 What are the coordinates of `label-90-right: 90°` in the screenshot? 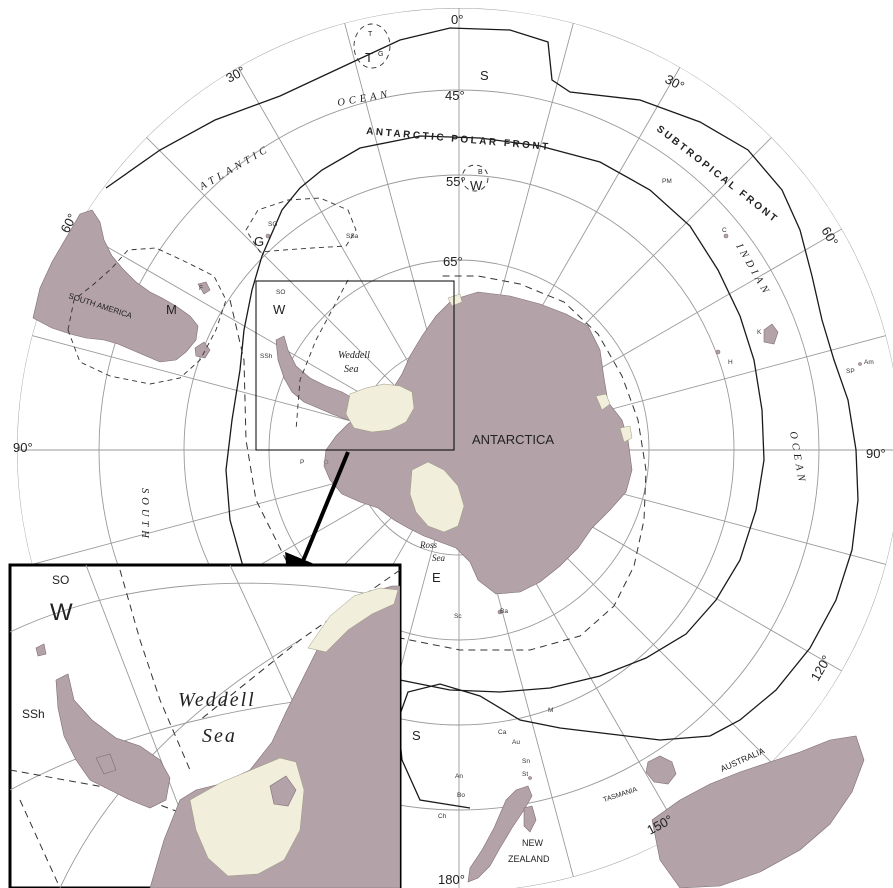 It's located at (876, 453).